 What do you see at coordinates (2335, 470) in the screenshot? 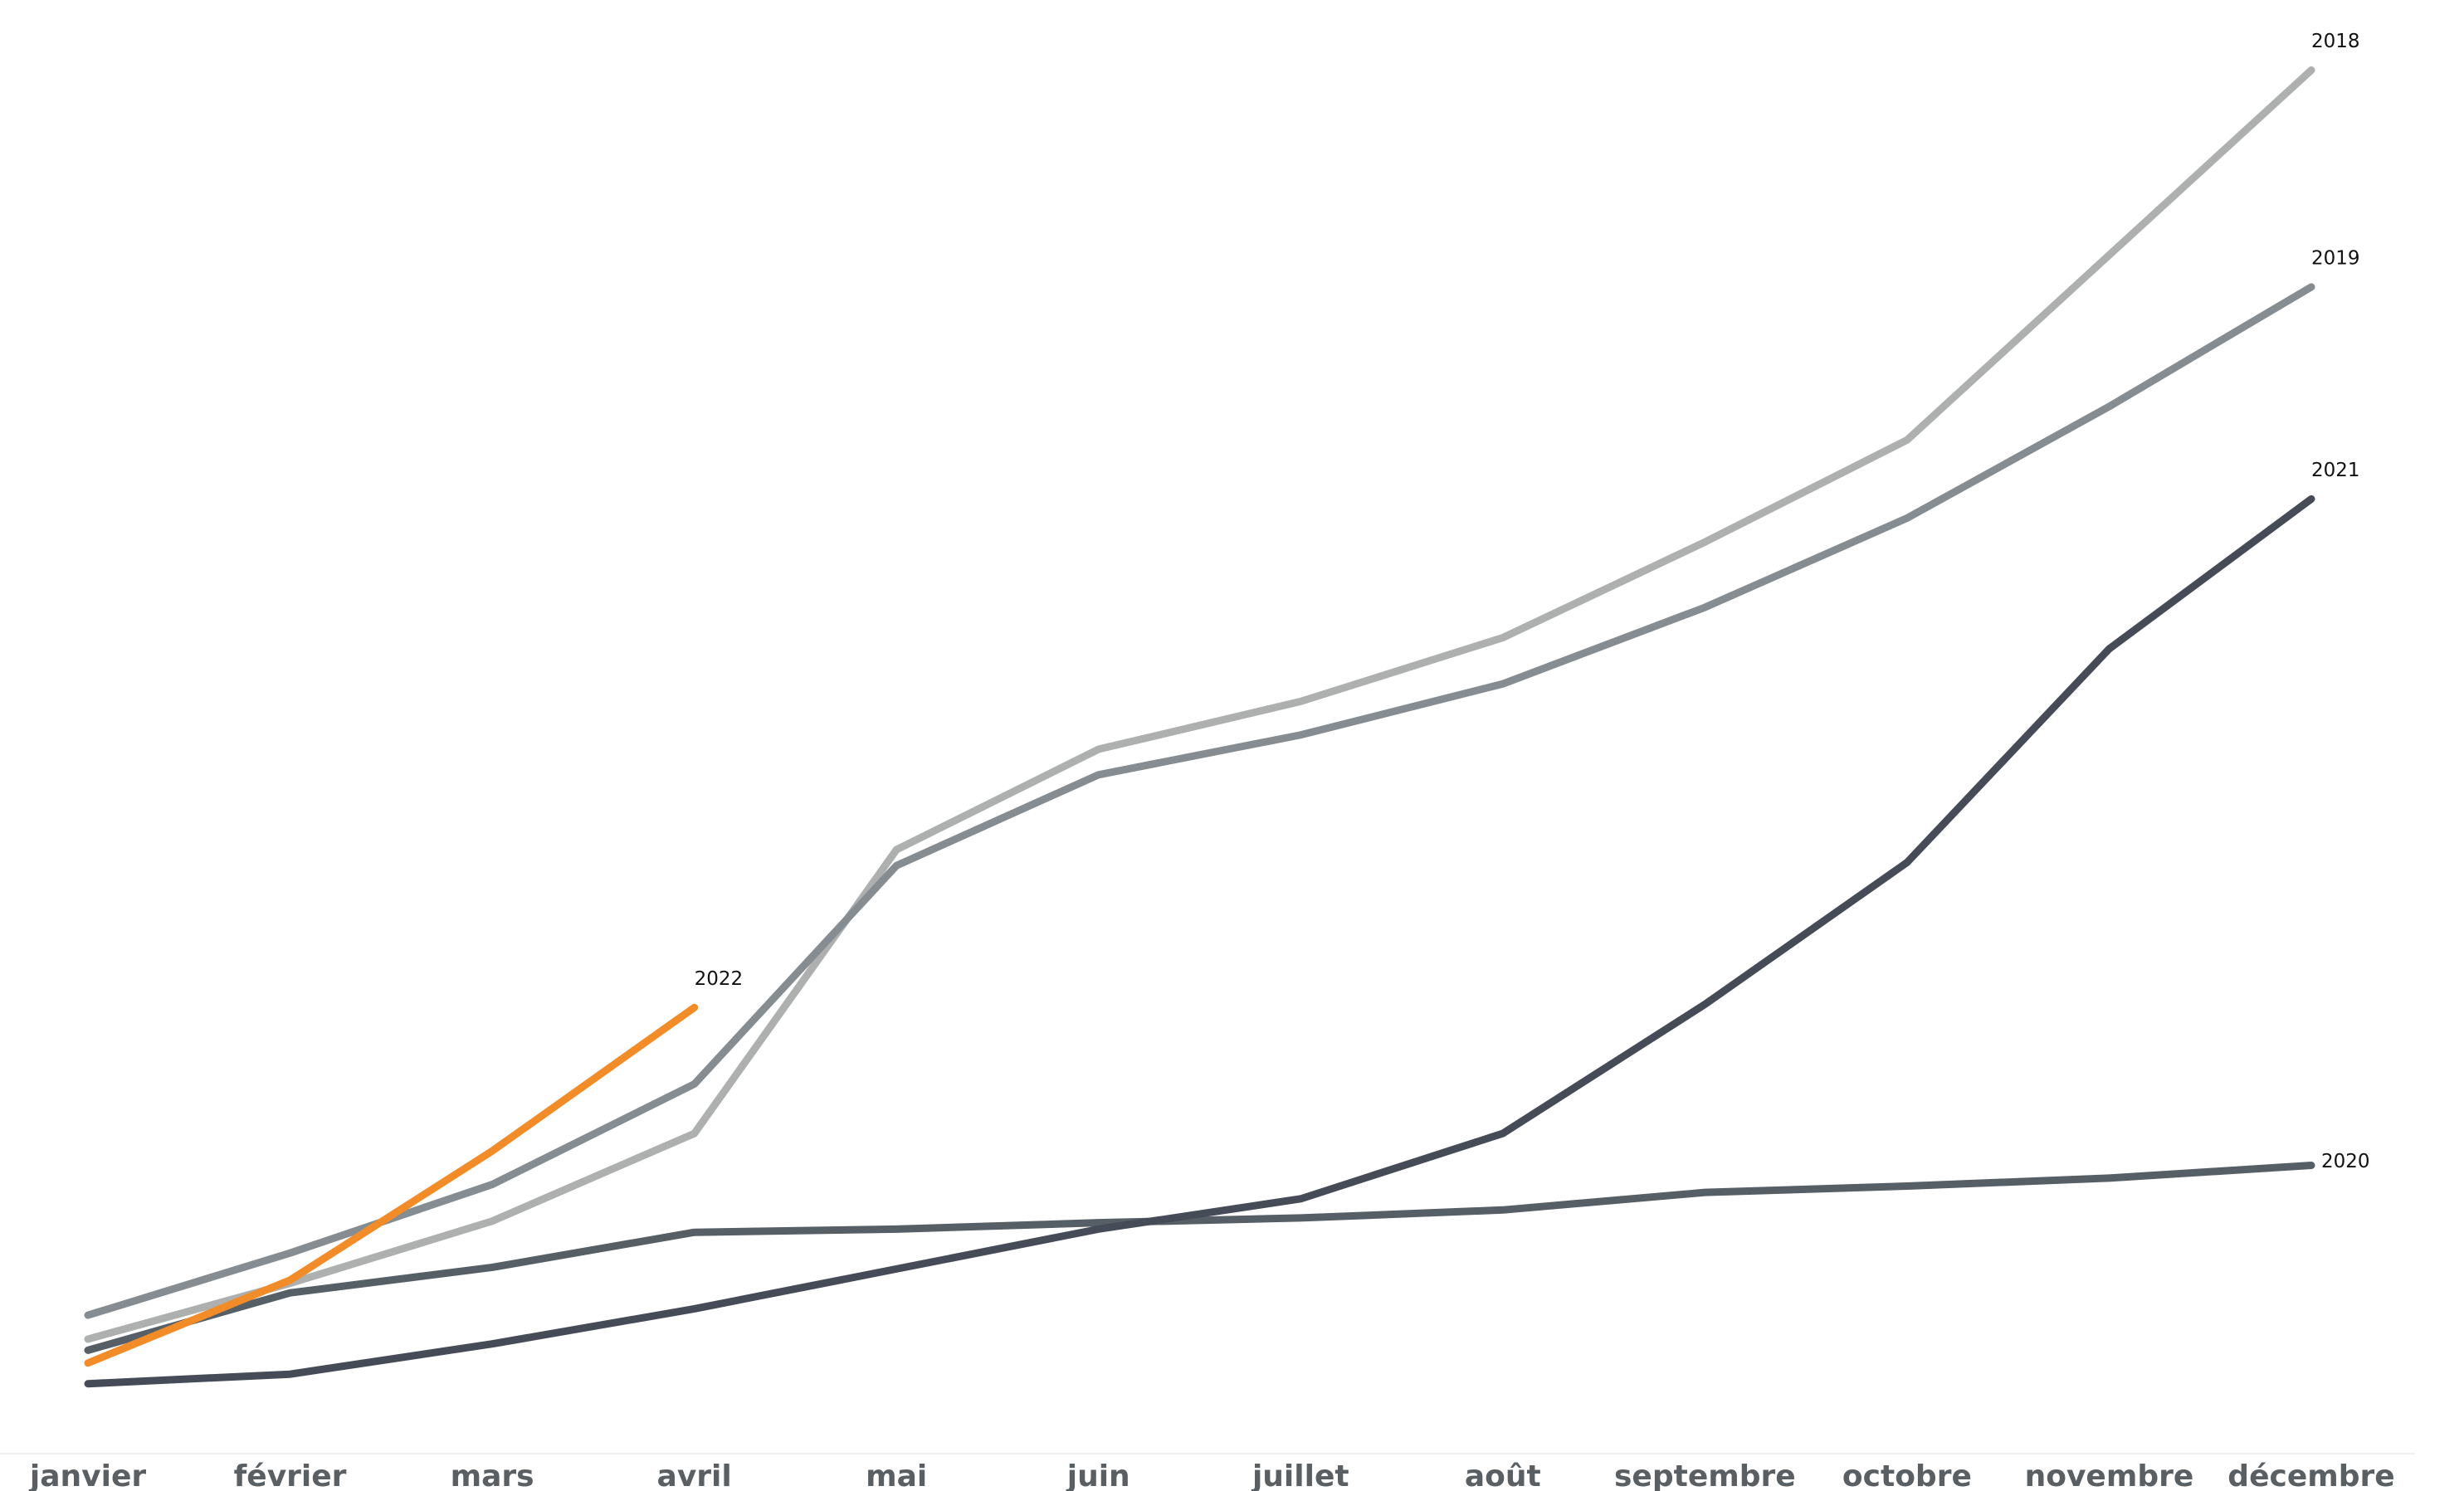
I see `series-label: 2021` at bounding box center [2335, 470].